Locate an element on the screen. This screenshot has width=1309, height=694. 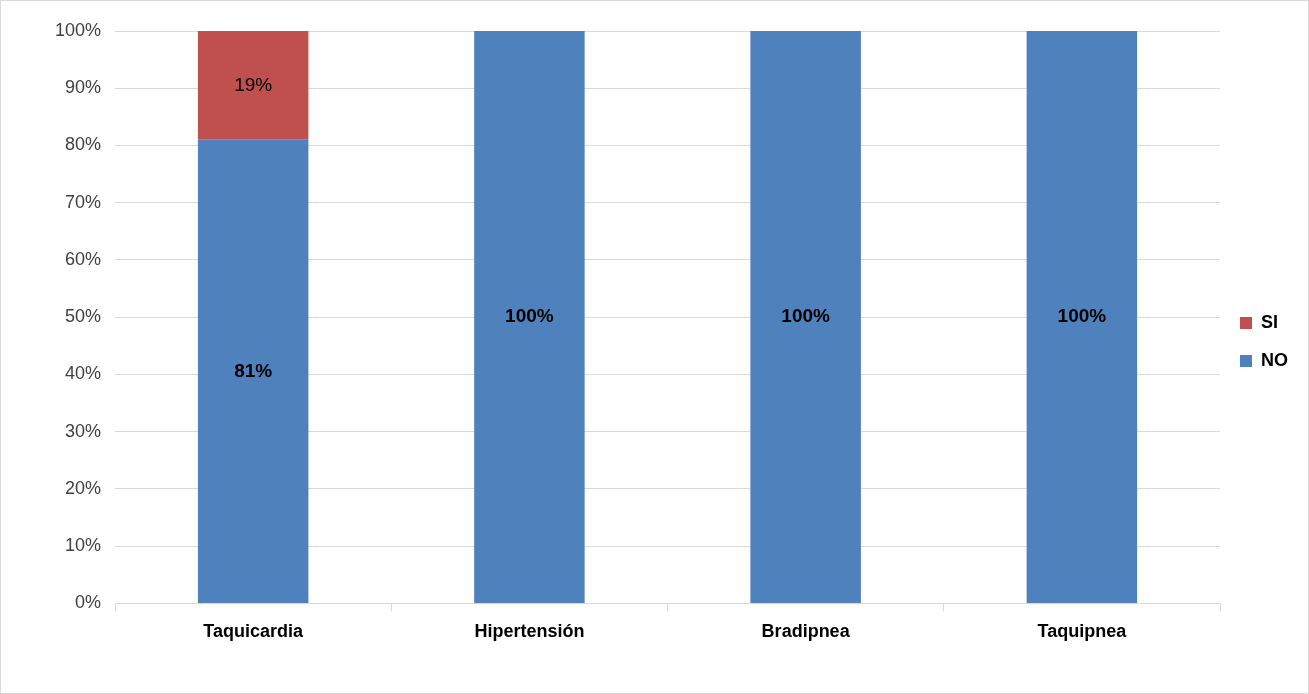
y-tick-label: 30% is located at coordinates (83, 430).